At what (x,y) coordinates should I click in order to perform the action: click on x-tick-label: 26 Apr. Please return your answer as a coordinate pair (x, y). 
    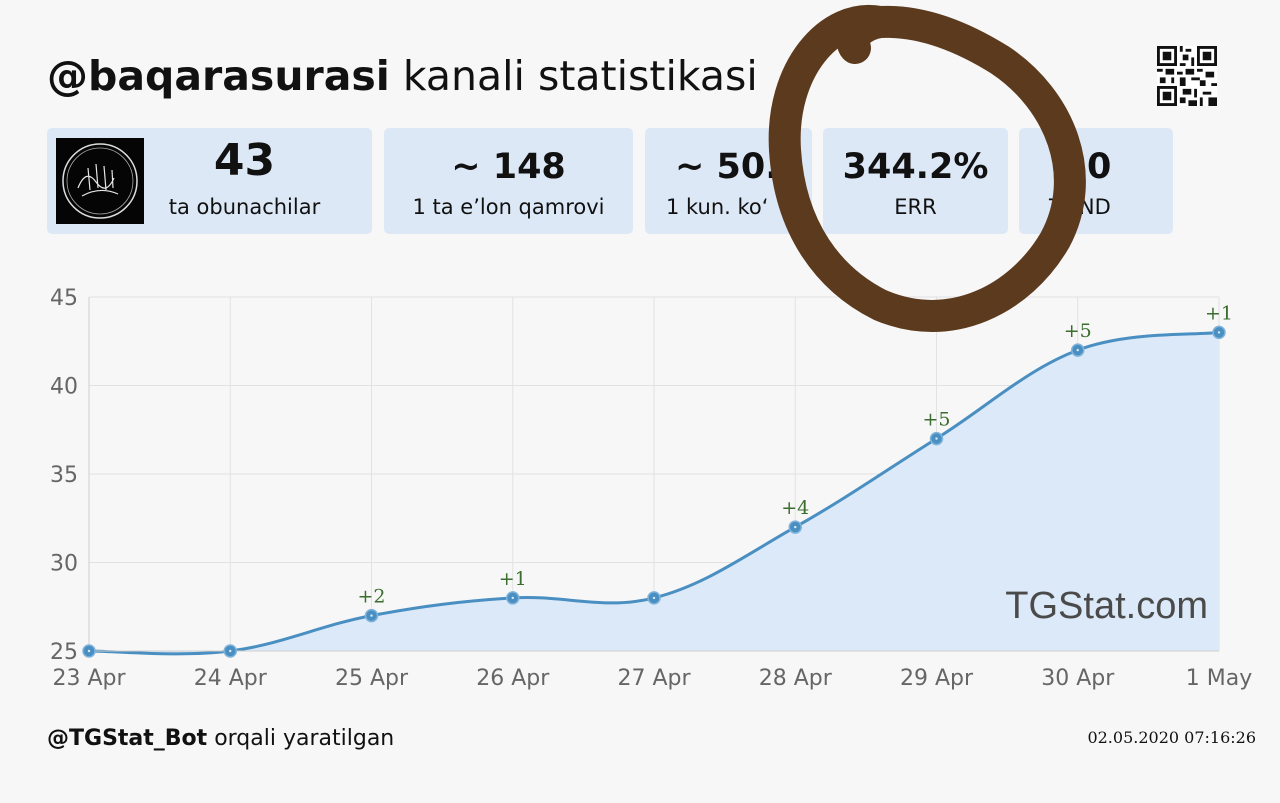
    Looking at the image, I should click on (513, 678).